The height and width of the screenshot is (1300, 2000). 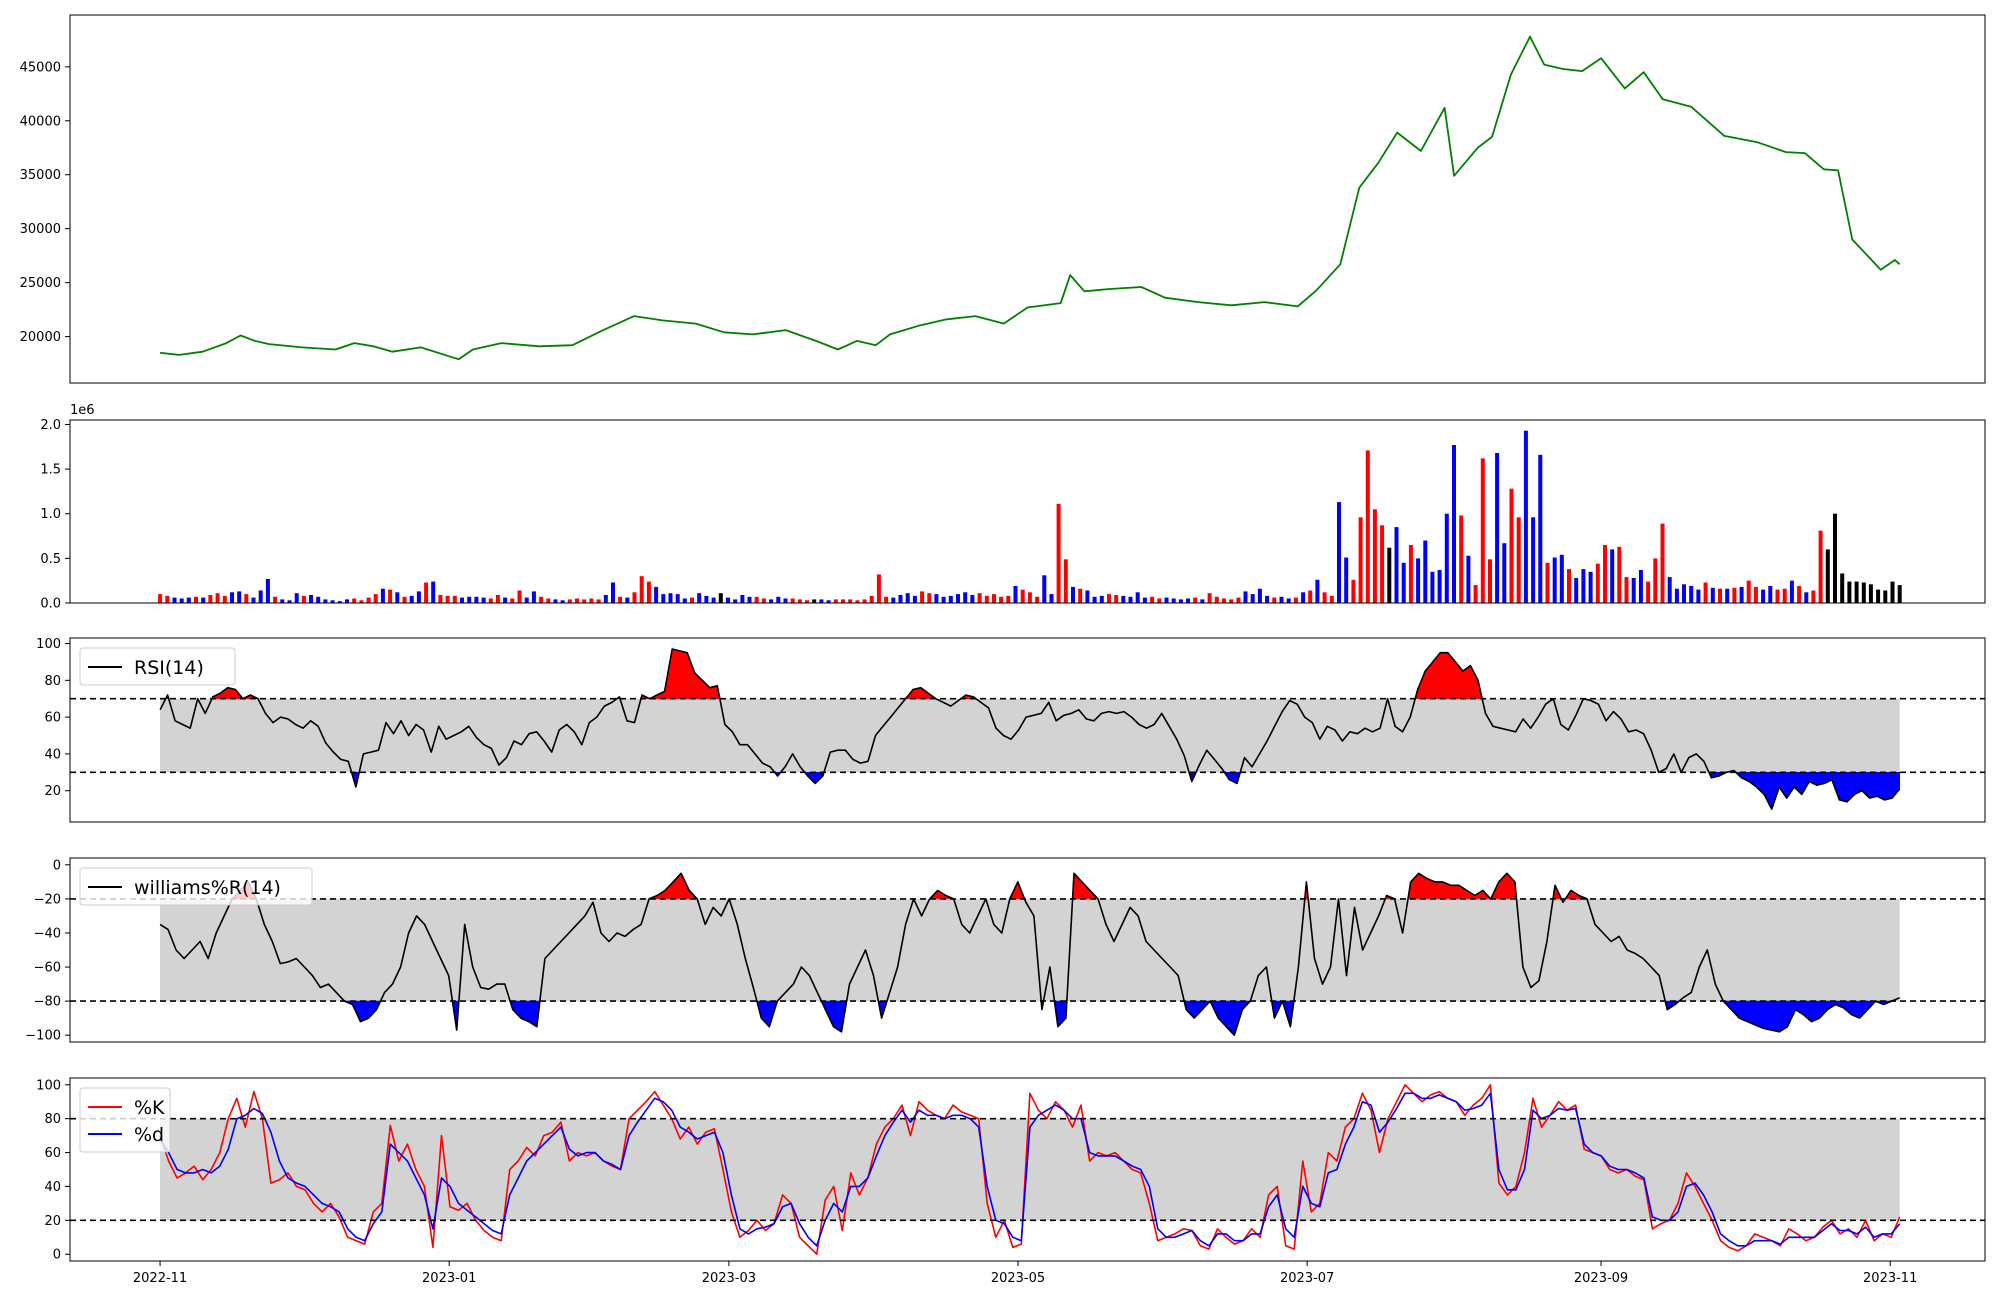 I want to click on volume-ytick-label: 0.0, so click(x=50, y=604).